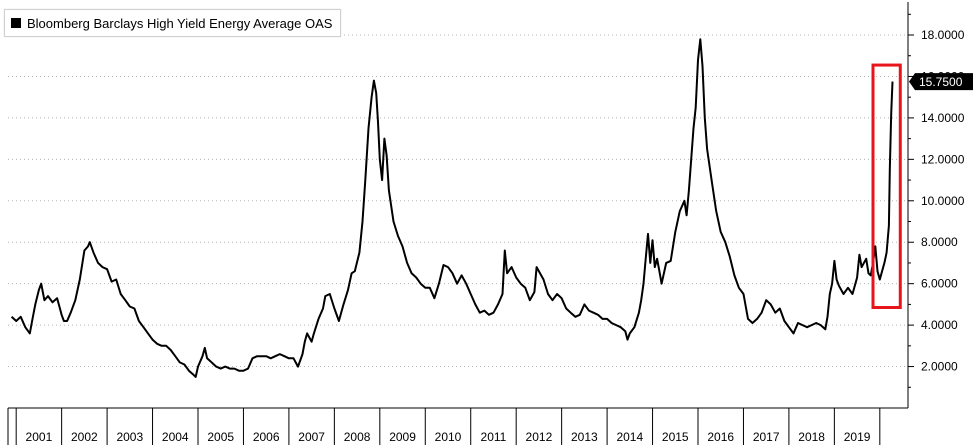  Describe the element at coordinates (939, 284) in the screenshot. I see `y-tick-label: 6.0000` at that location.